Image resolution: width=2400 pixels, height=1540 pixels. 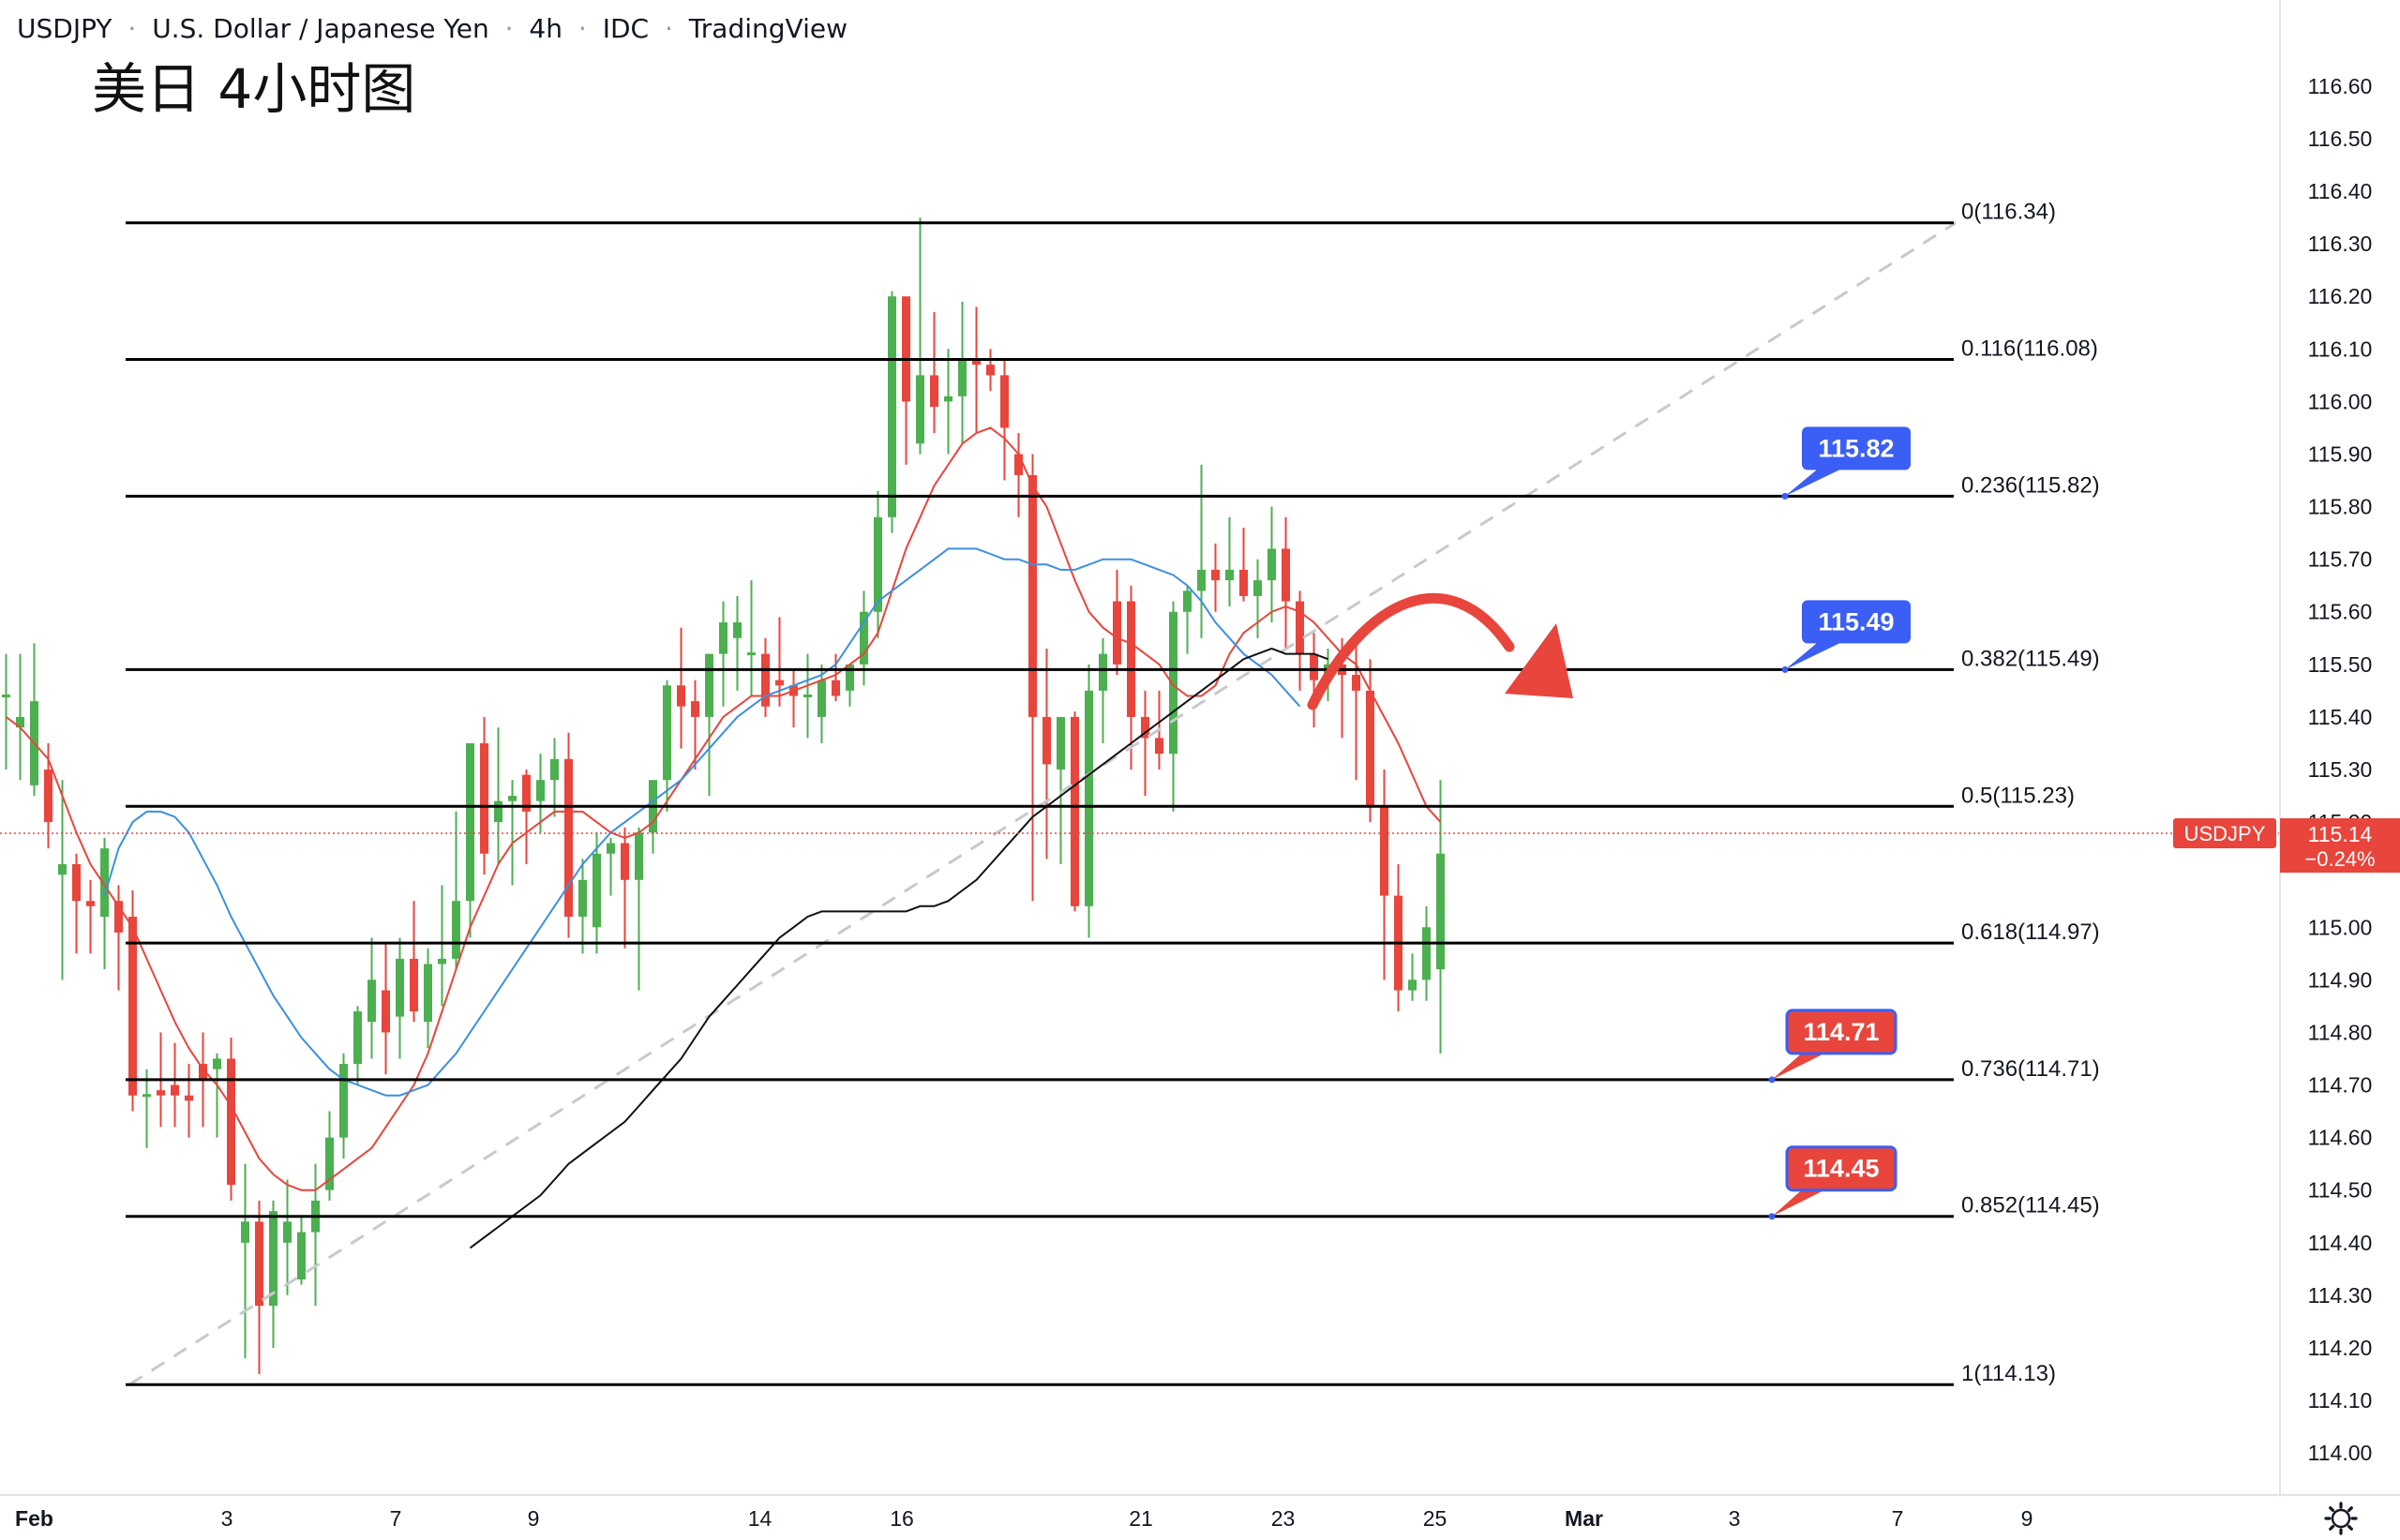 I want to click on curved-arrow-icon, so click(x=1411, y=651).